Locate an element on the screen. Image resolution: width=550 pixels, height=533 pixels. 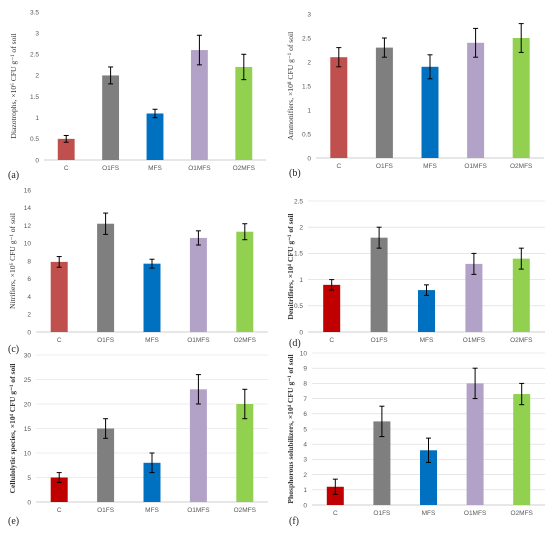
panel-label: (a) is located at coordinates (13, 175).